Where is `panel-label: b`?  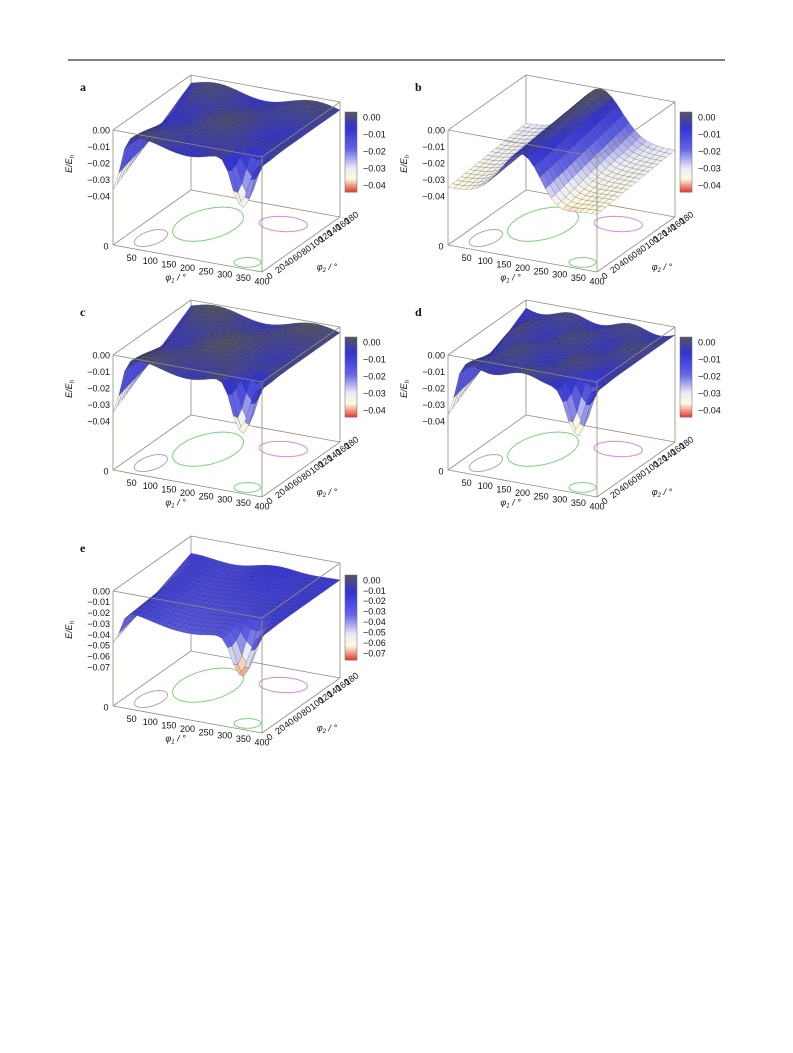
panel-label: b is located at coordinates (418, 87).